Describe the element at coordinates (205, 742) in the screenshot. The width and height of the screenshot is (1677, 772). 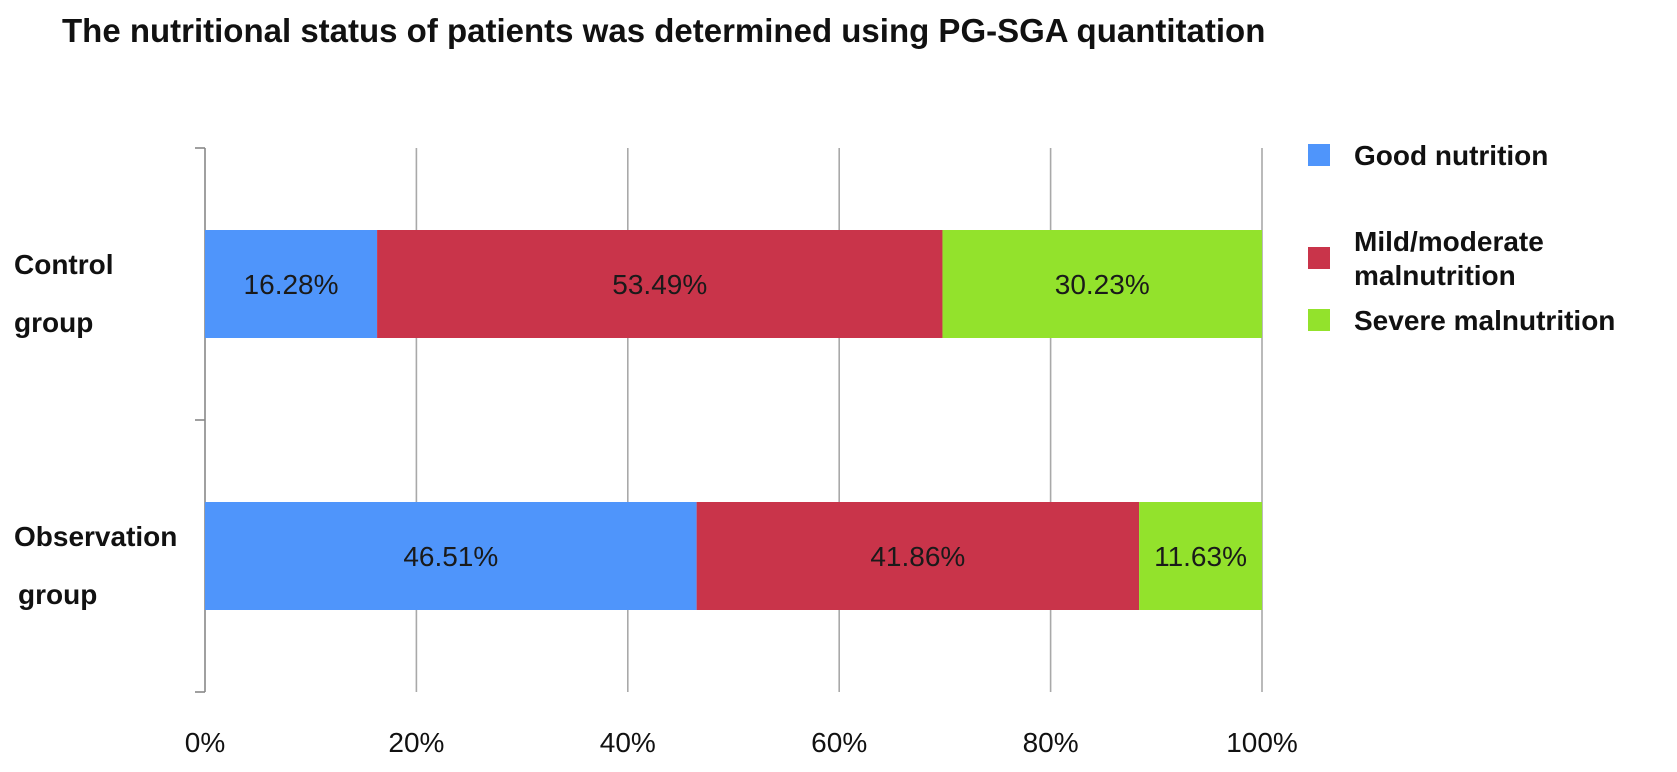
I see `x-tick-label: 0%` at that location.